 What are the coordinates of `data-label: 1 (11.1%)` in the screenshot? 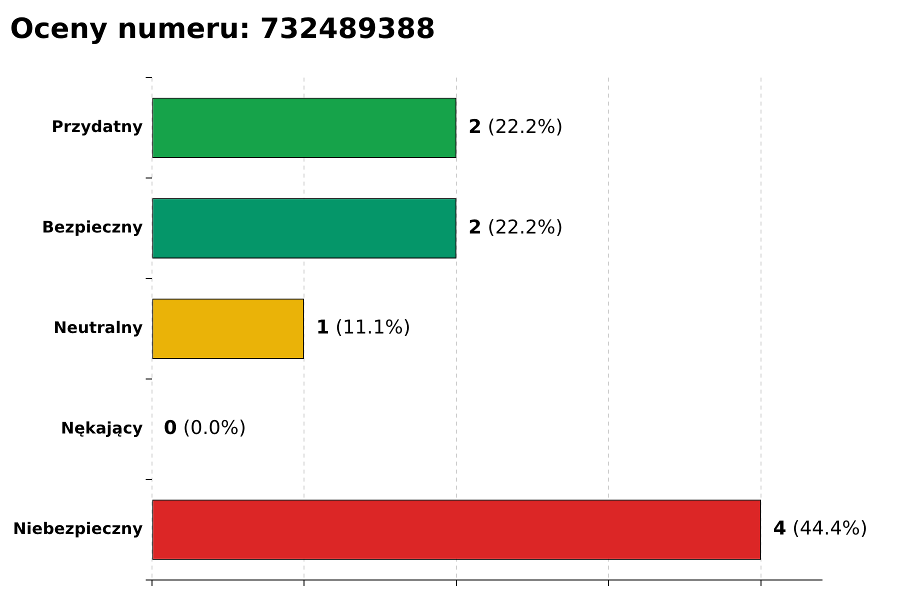 It's located at (363, 327).